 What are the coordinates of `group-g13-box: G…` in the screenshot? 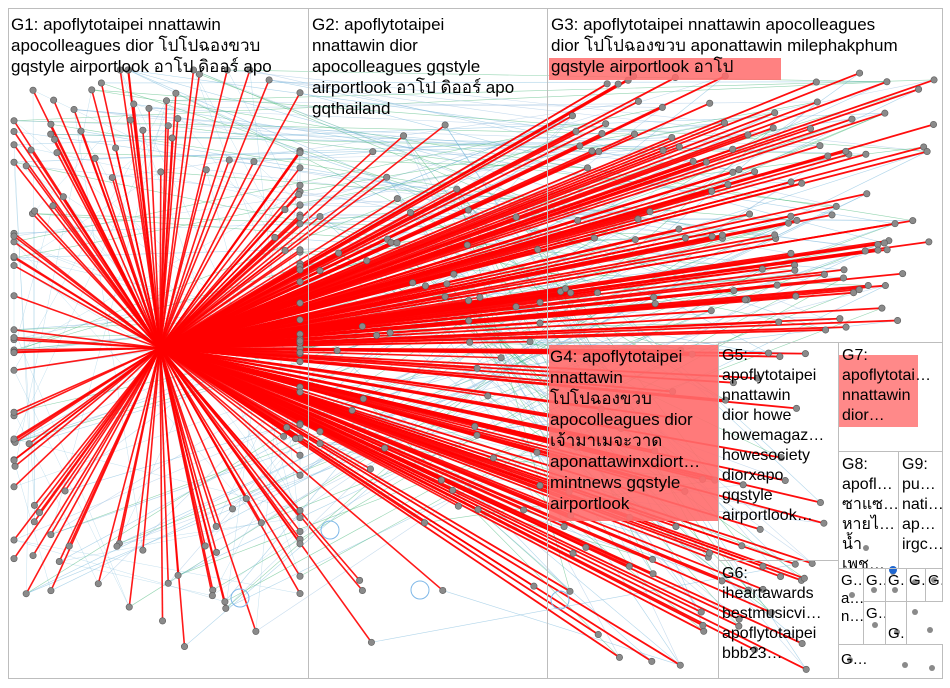 It's located at (916, 585).